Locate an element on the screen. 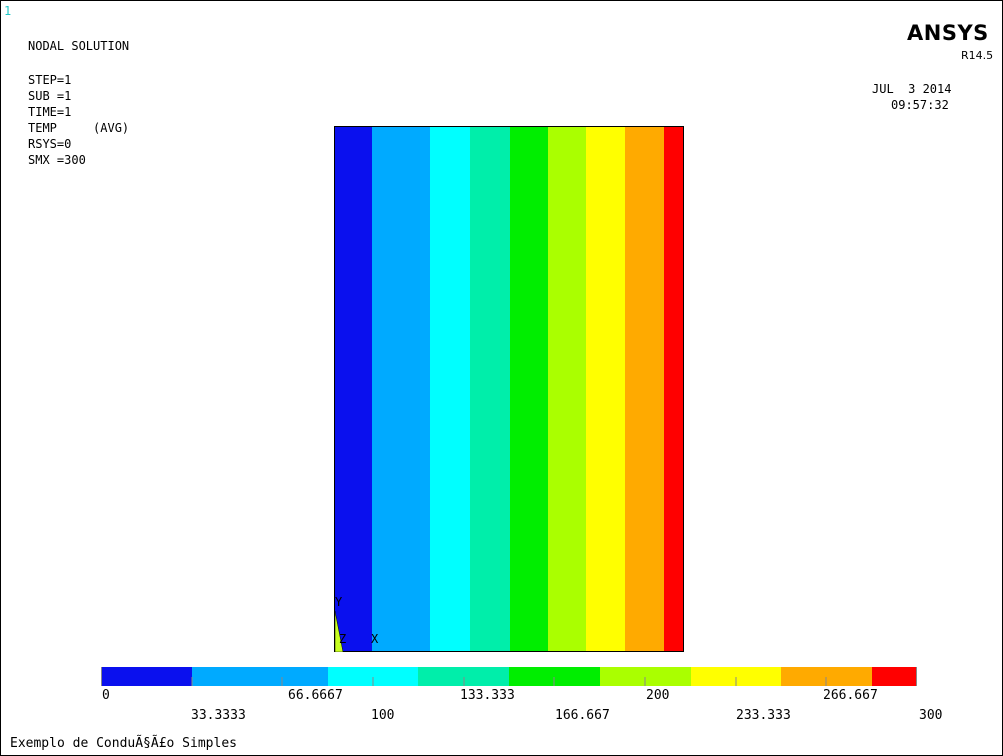 The image size is (1003, 756). triad-z-label: Z is located at coordinates (342, 639).